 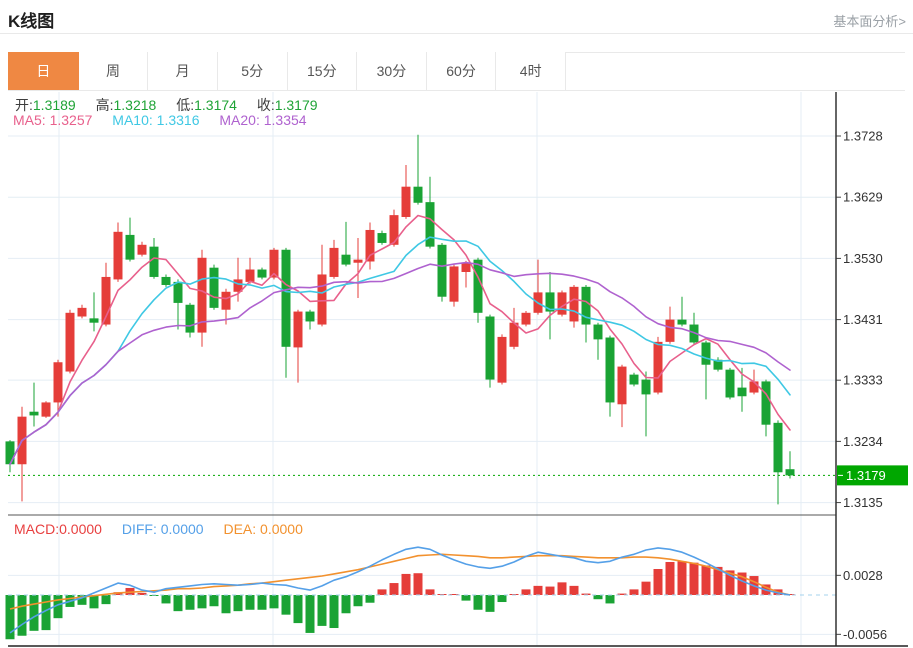 I want to click on ma-legend: MA5: 1.3257 MA10: 1.3316 MA20: 1.3354, so click(x=160, y=120).